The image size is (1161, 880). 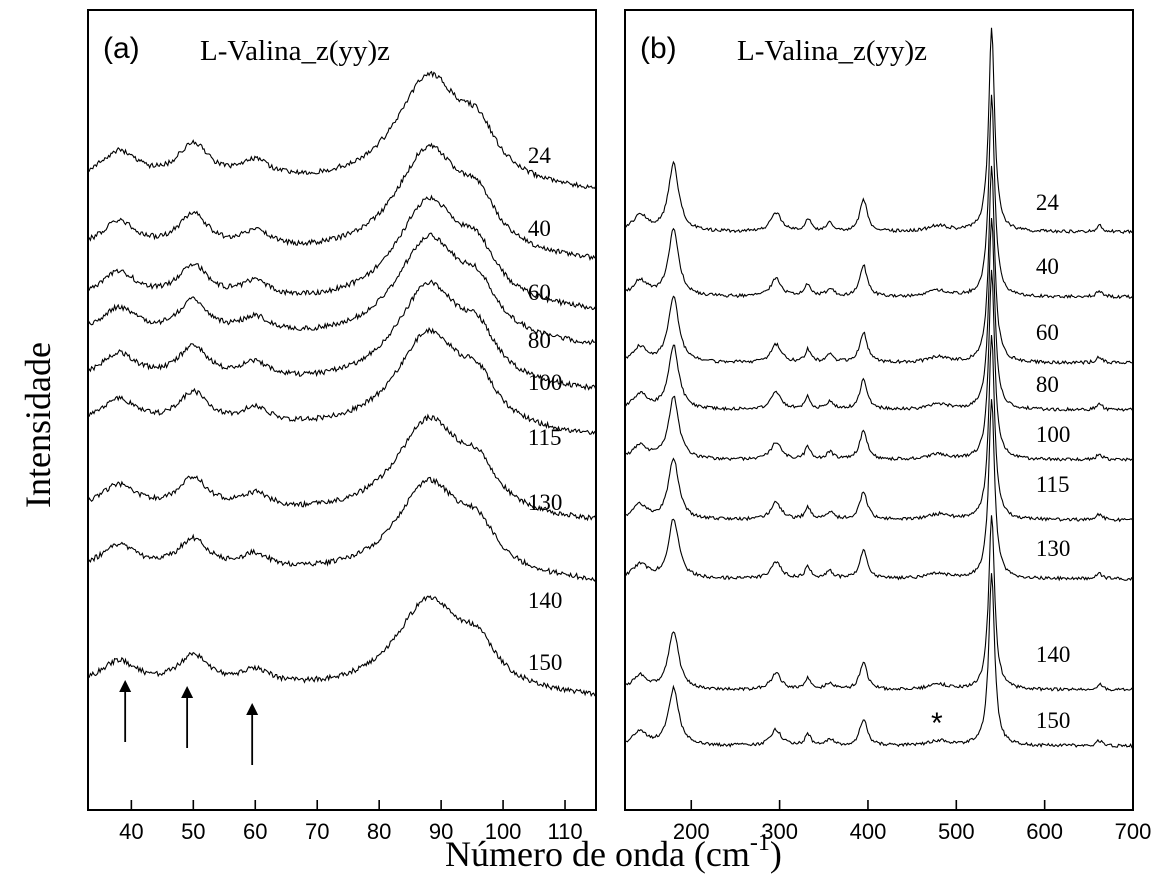 What do you see at coordinates (317, 831) in the screenshot?
I see `panel-a-xtick-label-70: 70` at bounding box center [317, 831].